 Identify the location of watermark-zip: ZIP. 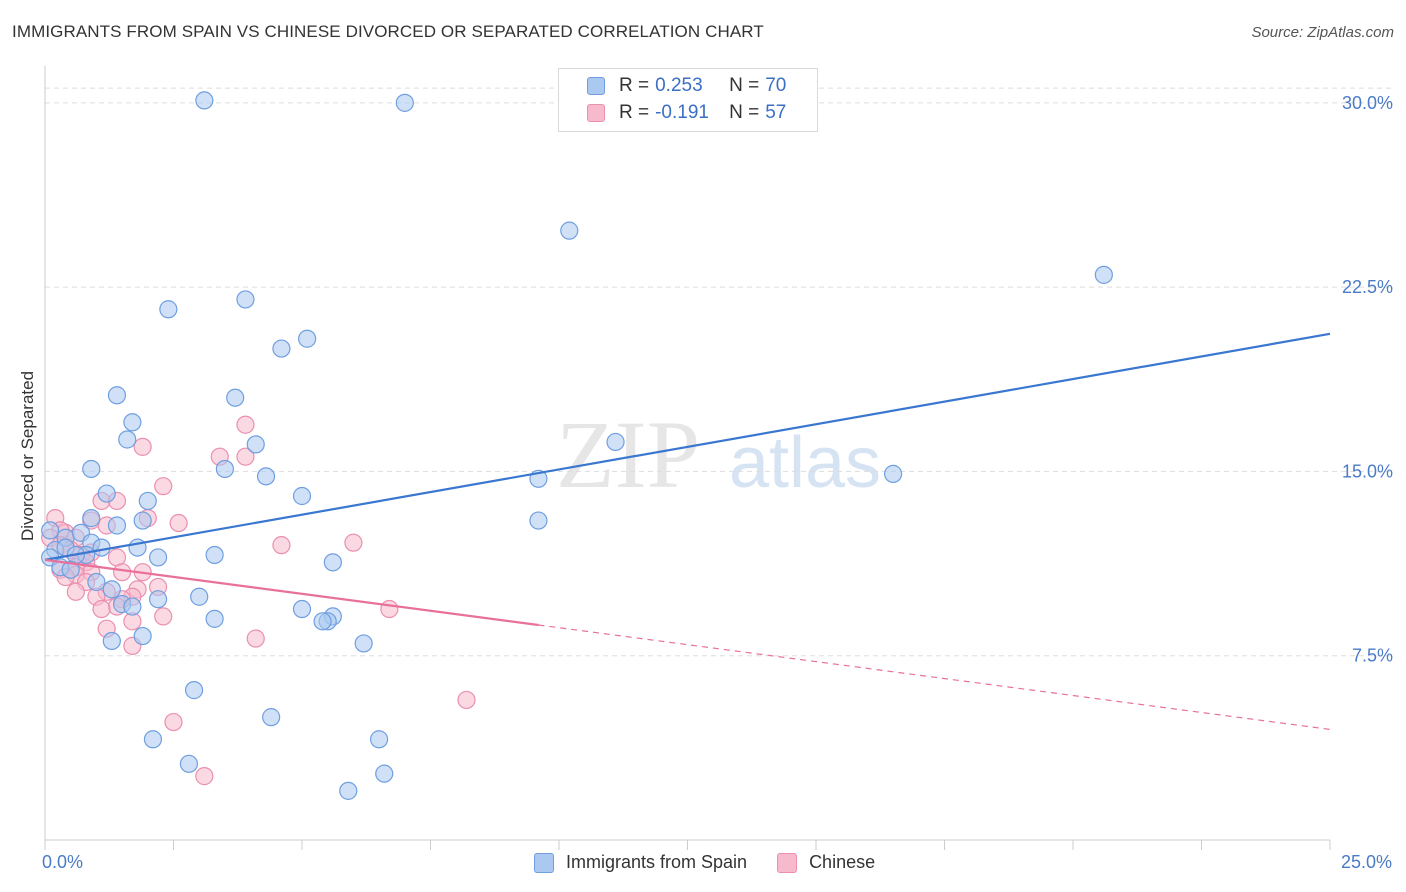
(628, 454).